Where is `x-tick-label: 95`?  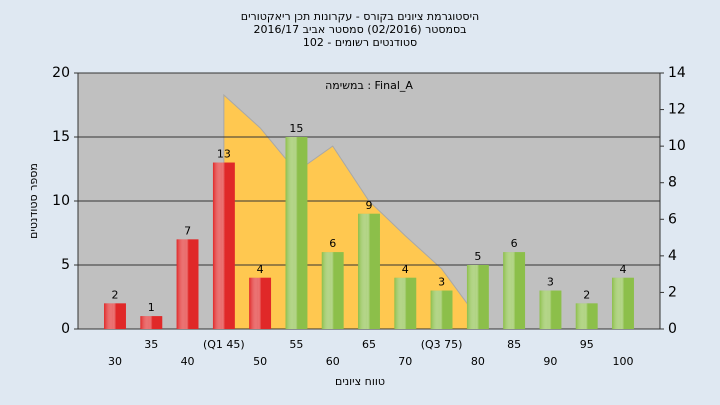
x-tick-label: 95 is located at coordinates (587, 344).